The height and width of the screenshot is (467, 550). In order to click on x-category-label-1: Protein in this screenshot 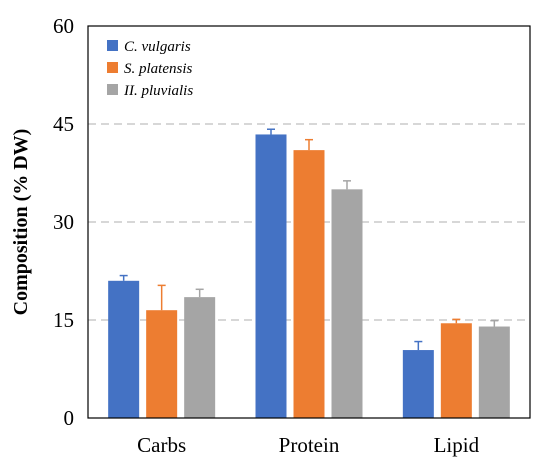, I will do `click(309, 445)`.